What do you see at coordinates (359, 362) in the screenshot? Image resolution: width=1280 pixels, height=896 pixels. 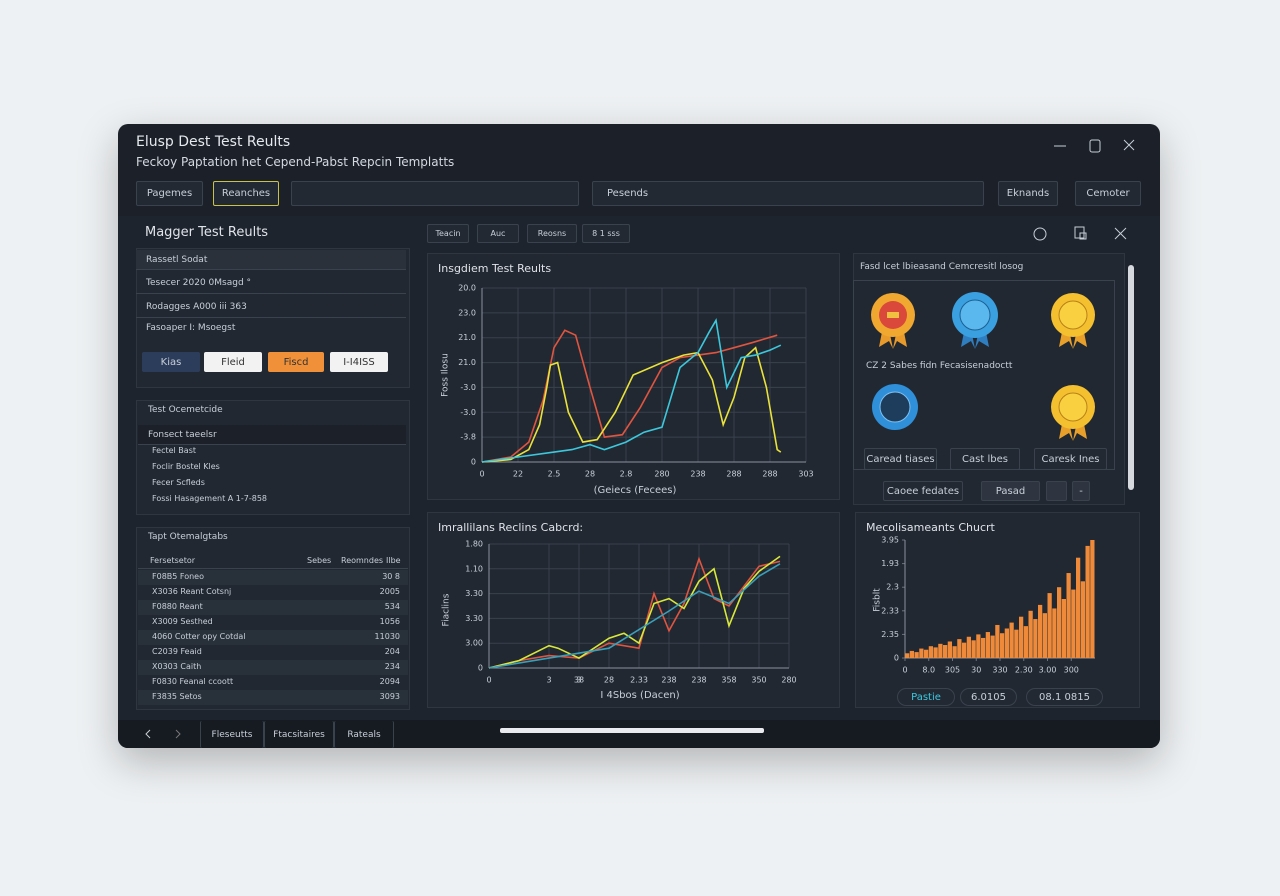 I see `chip: I-I4ISS` at bounding box center [359, 362].